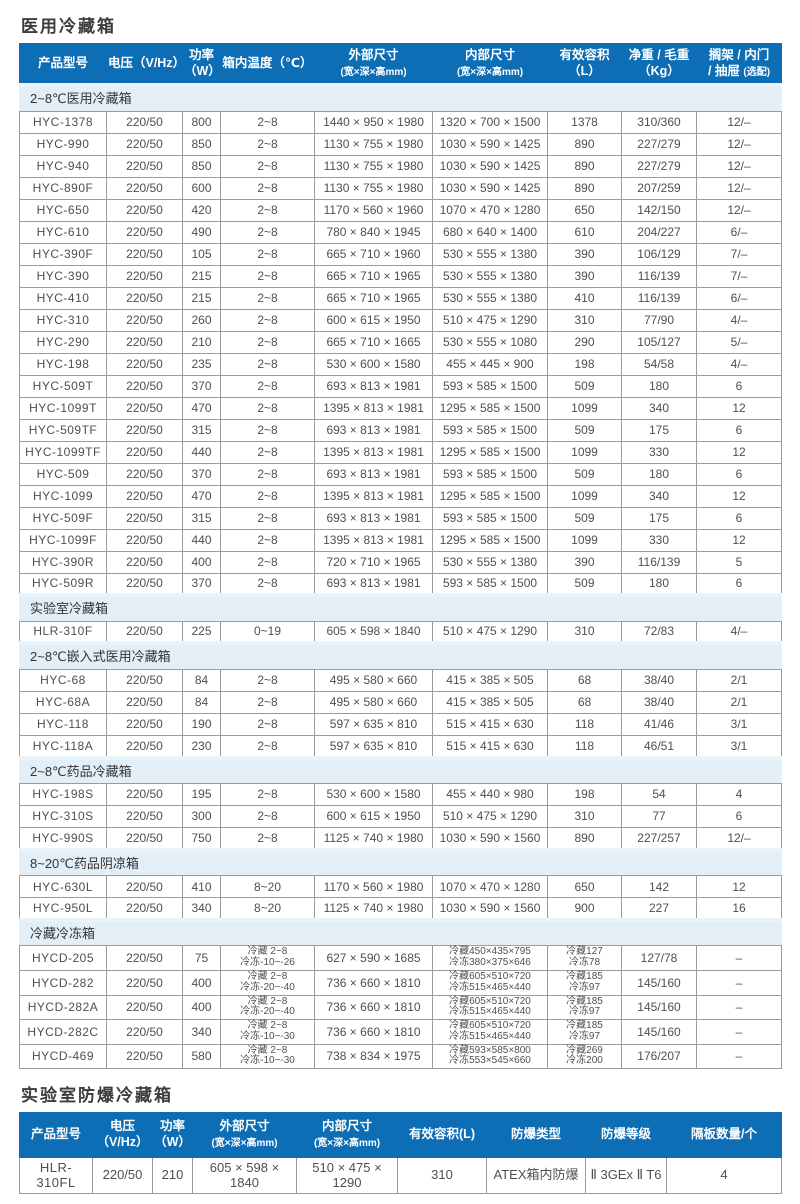 This screenshot has width=800, height=1204. What do you see at coordinates (201, 386) in the screenshot?
I see `spec-cell: 370` at bounding box center [201, 386].